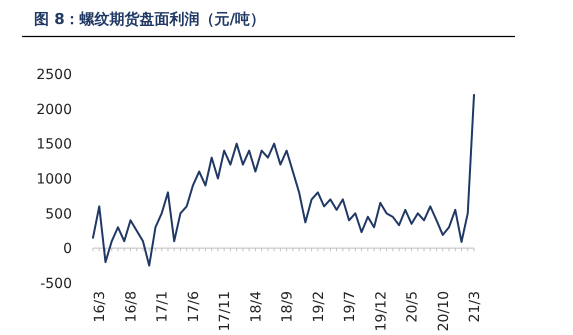 This screenshot has width=573, height=335. I want to click on x-tick-label: 19/7, so click(350, 306).